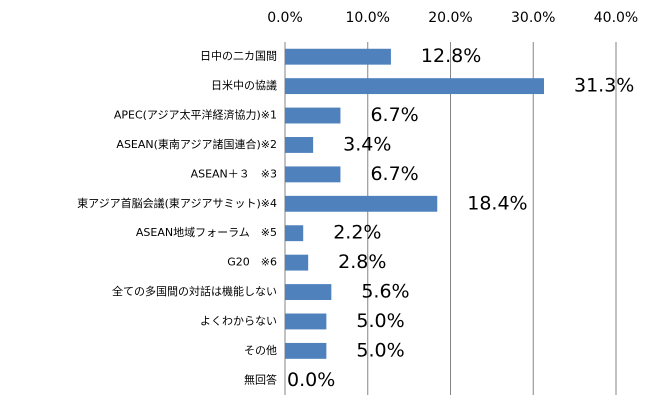  What do you see at coordinates (285, 18) in the screenshot?
I see `x-tick-label: 0.0%` at bounding box center [285, 18].